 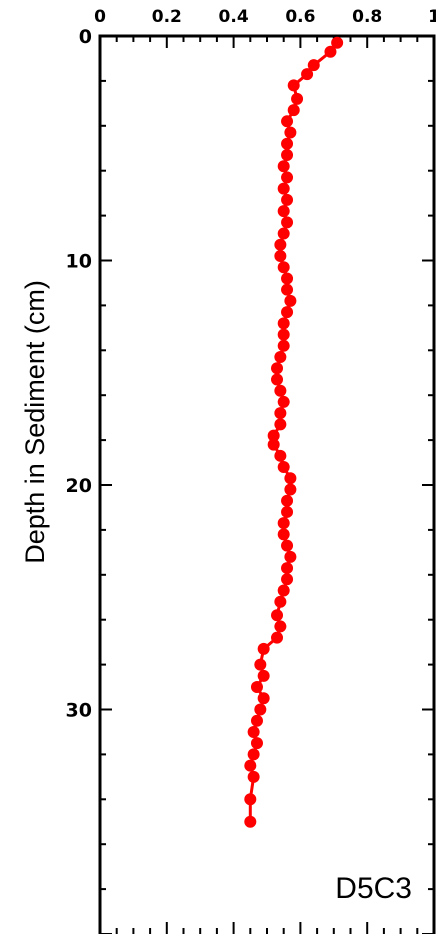 What do you see at coordinates (234, 17) in the screenshot?
I see `x-tick-label: 0.4` at bounding box center [234, 17].